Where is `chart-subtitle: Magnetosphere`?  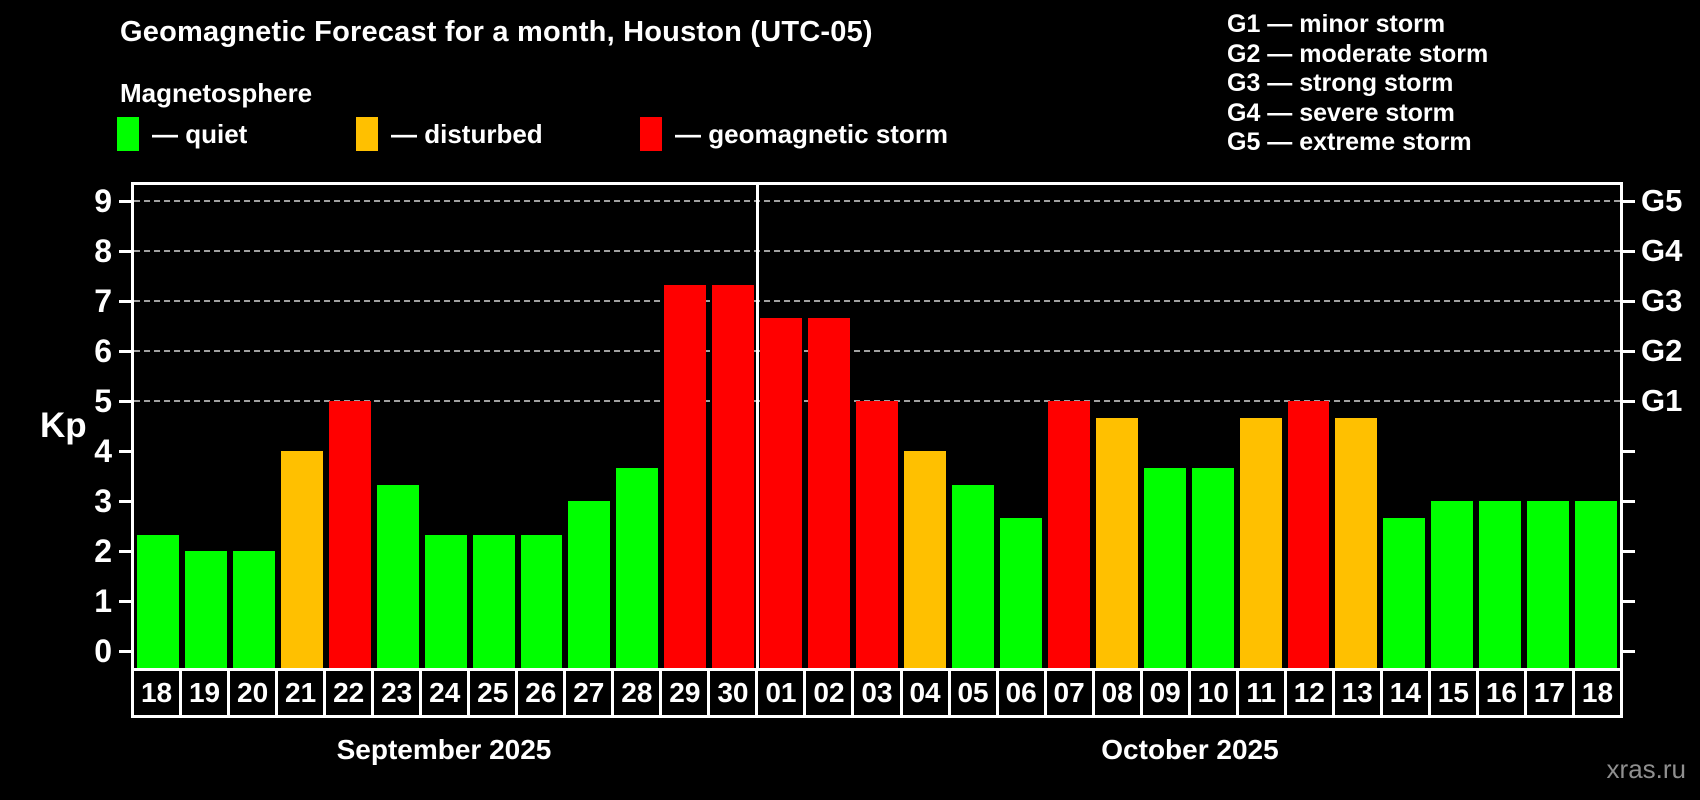 chart-subtitle: Magnetosphere is located at coordinates (216, 93).